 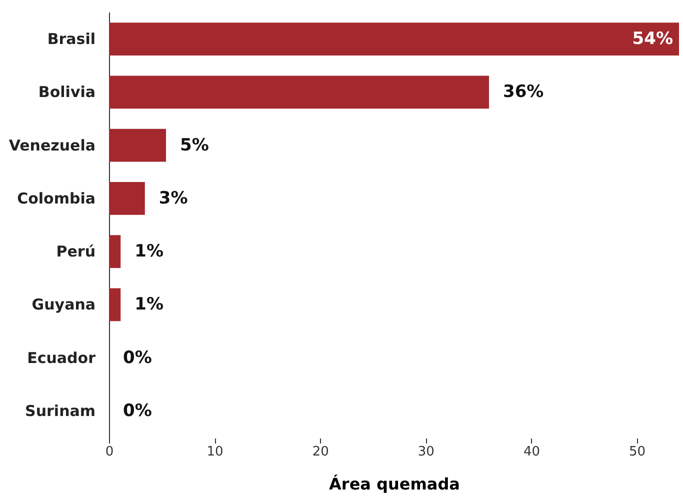 I want to click on data-label: 54%, so click(x=652, y=39).